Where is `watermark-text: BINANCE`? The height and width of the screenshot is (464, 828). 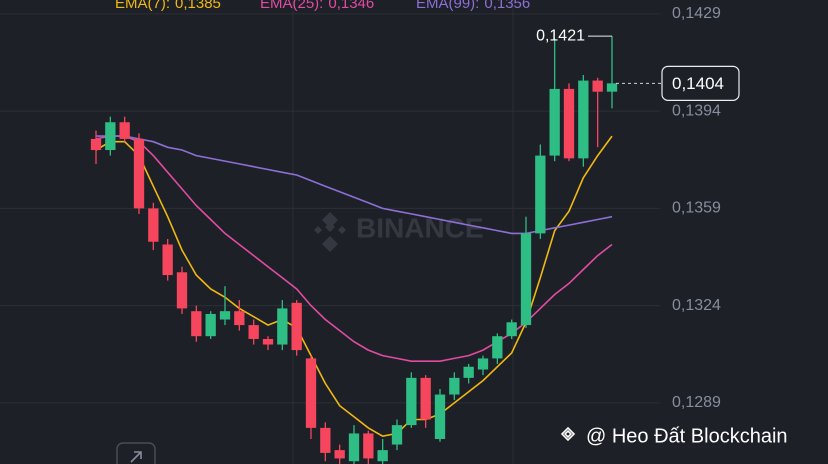 watermark-text: BINANCE is located at coordinates (420, 227).